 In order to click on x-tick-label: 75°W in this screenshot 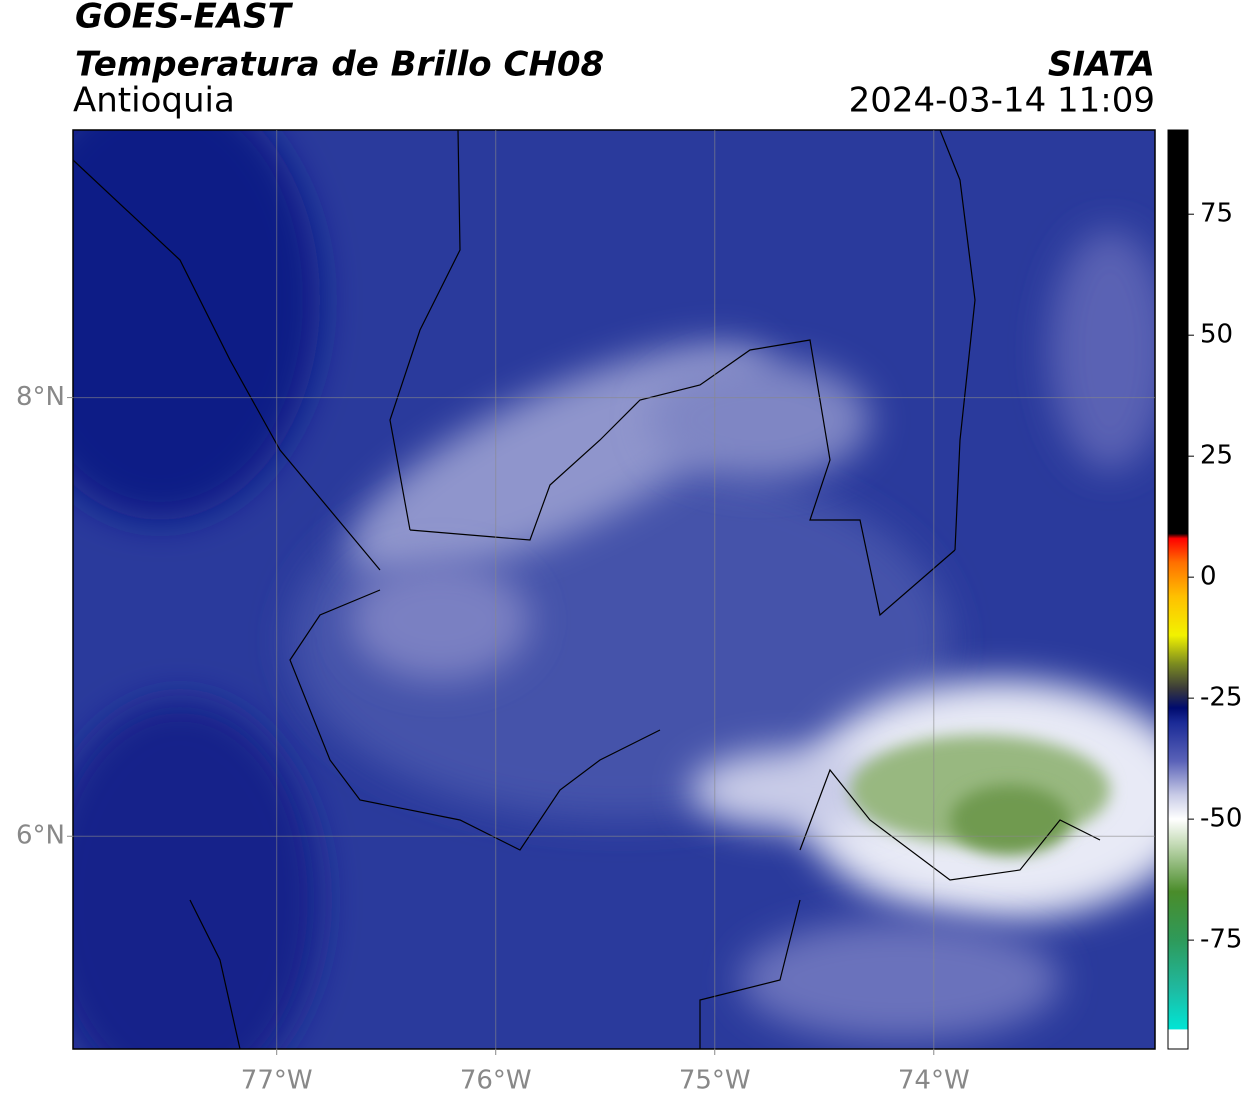, I will do `click(715, 1081)`.